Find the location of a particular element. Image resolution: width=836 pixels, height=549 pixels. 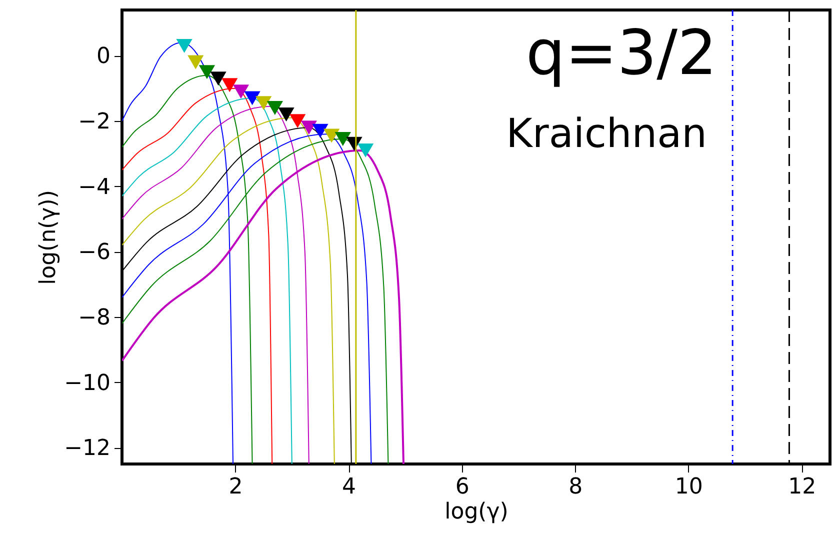

y-tick-label: 0 is located at coordinates (103, 57).